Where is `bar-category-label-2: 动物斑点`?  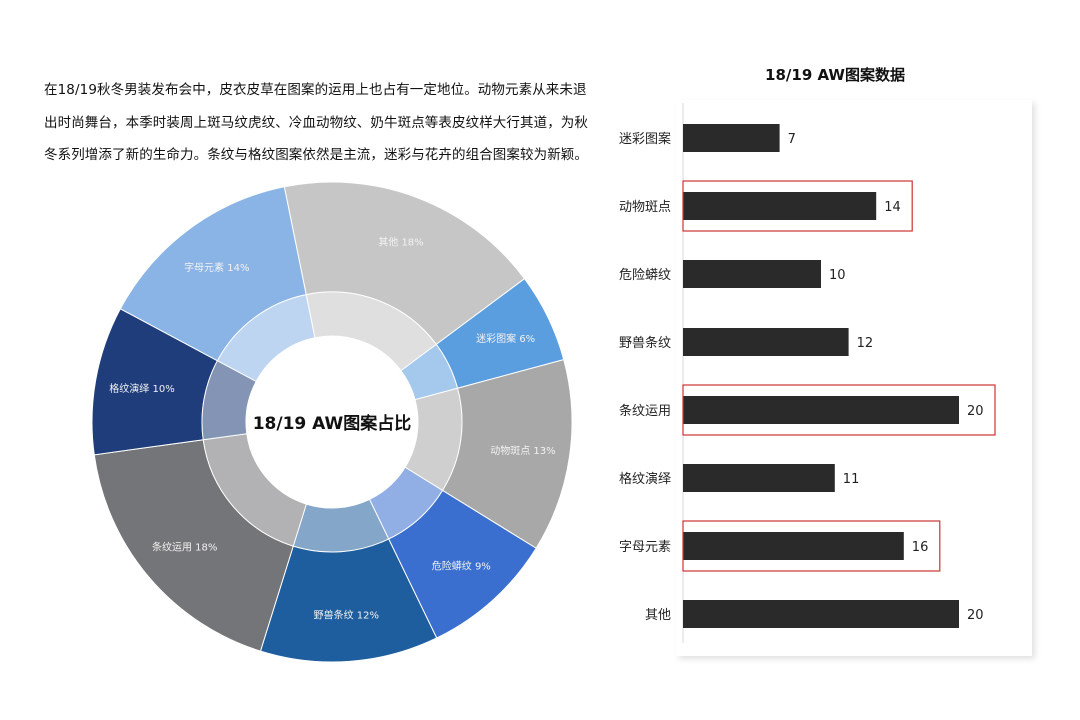
bar-category-label-2: 动物斑点 is located at coordinates (645, 207).